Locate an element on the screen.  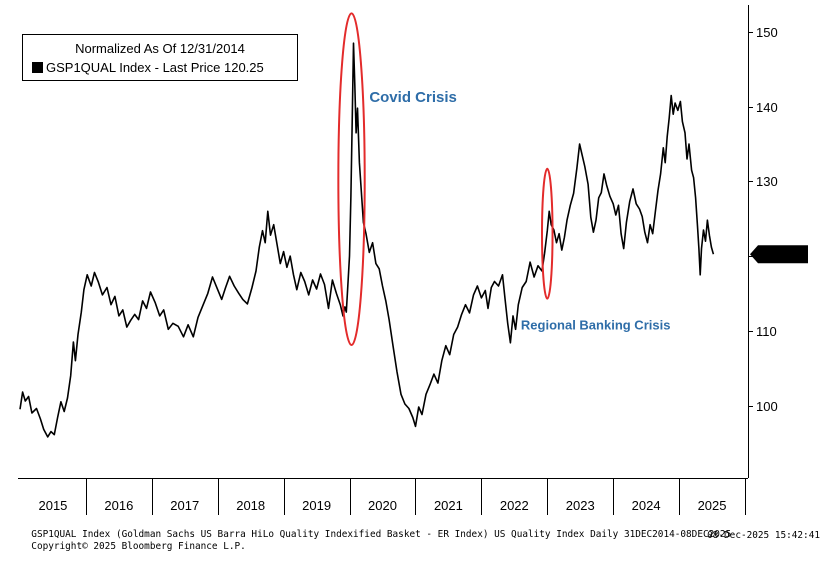
legend-entry-label: GSP1QUAL Index - Last Price 120.25 is located at coordinates (155, 67).